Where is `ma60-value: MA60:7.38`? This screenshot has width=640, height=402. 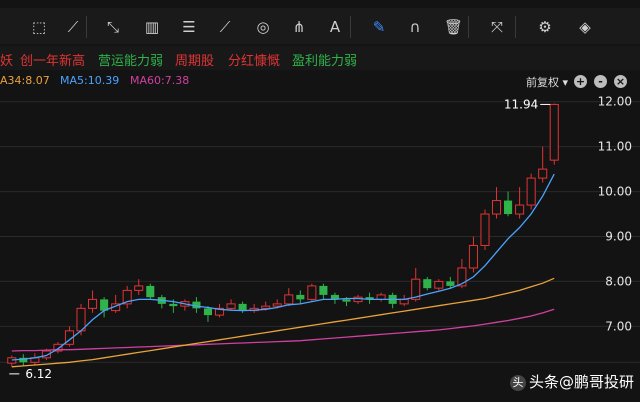 ma60-value: MA60:7.38 is located at coordinates (160, 80).